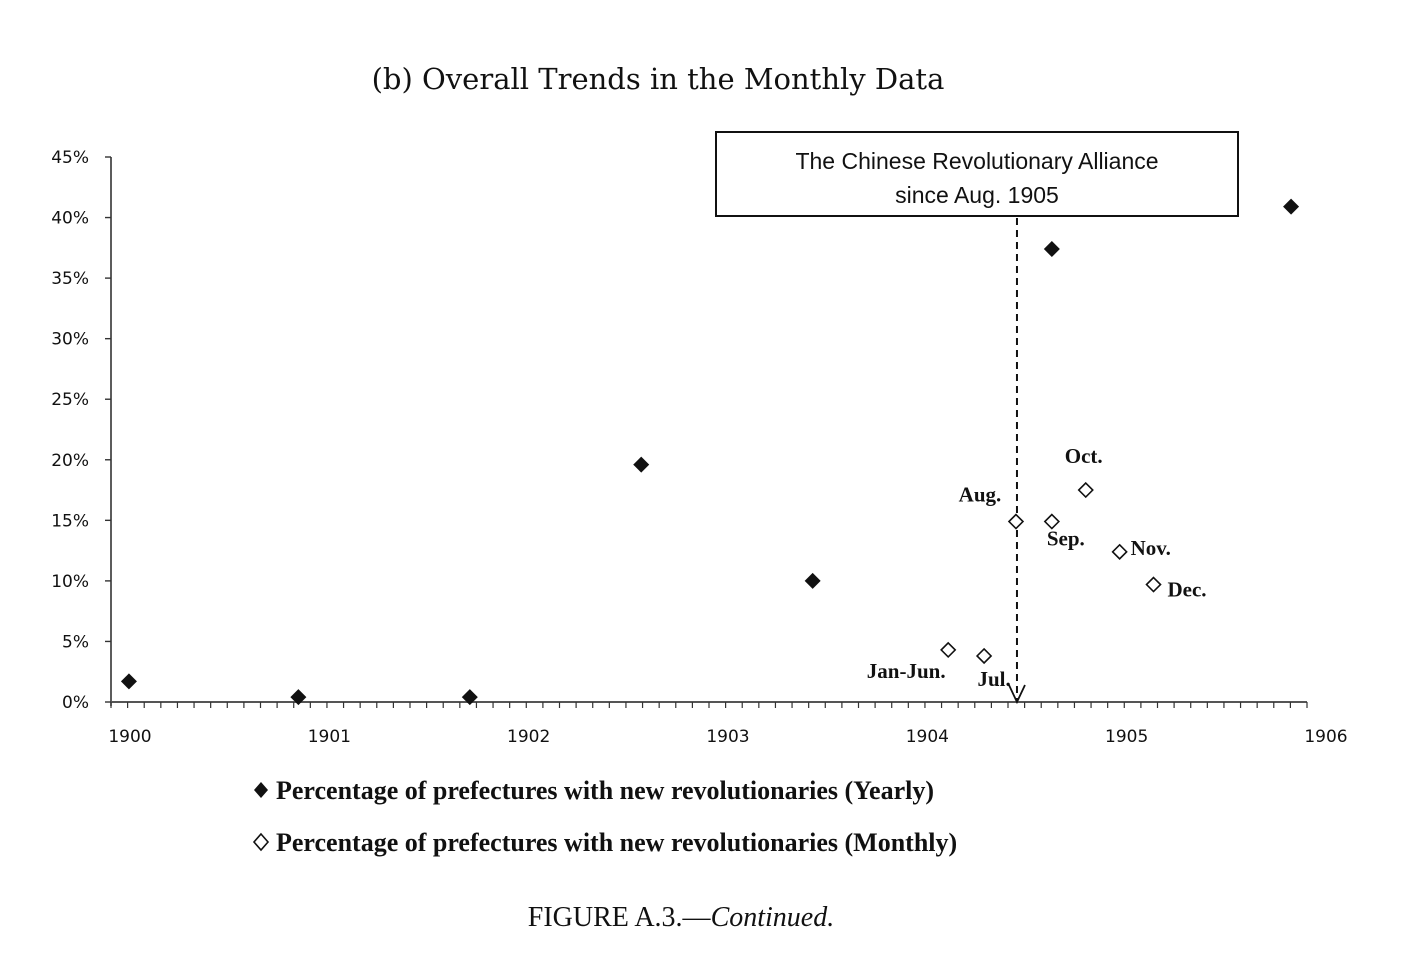 The width and height of the screenshot is (1408, 964). I want to click on annotation-arrowhead, so click(1017, 694).